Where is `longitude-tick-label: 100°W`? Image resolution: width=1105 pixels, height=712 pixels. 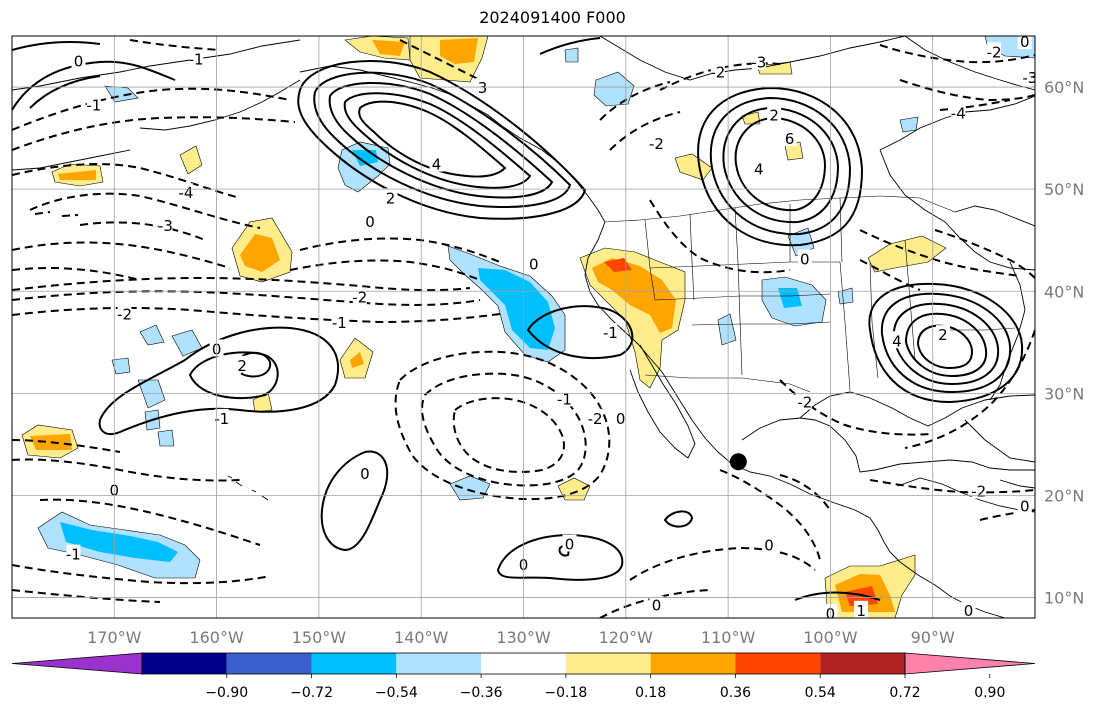 longitude-tick-label: 100°W is located at coordinates (830, 637).